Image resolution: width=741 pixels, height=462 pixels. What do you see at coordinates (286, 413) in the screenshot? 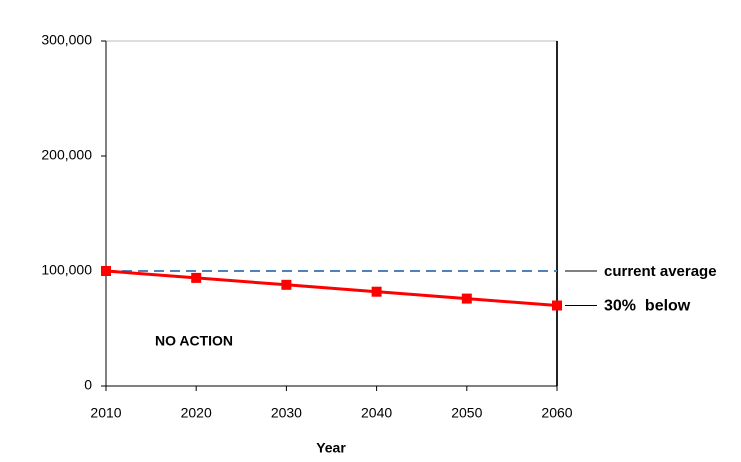
I see `x-tick-label: 2030` at bounding box center [286, 413].